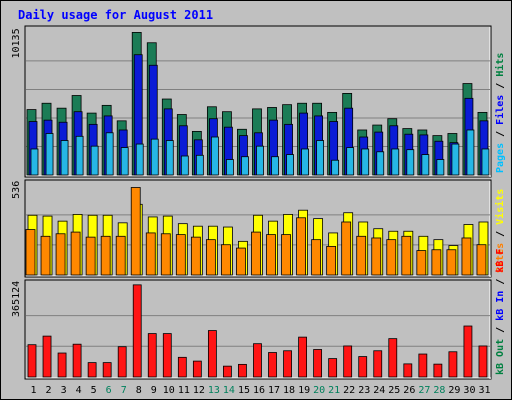  I want to click on day-label-3: 3, so click(64, 390).